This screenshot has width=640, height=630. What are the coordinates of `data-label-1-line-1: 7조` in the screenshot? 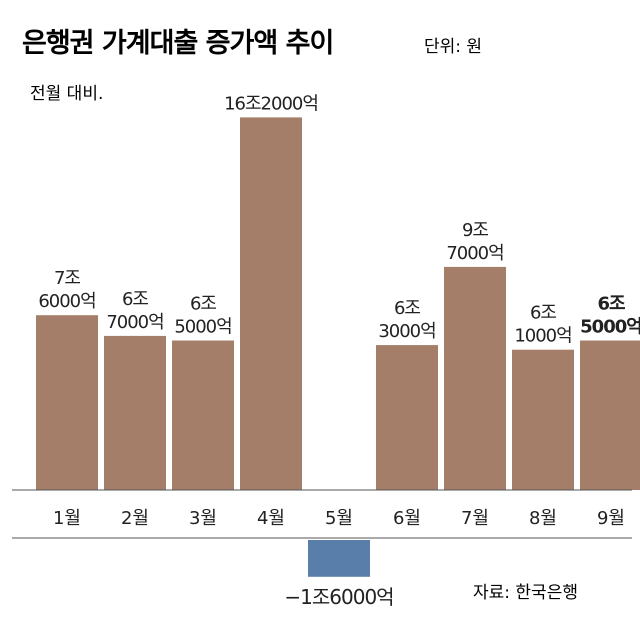 It's located at (67, 278).